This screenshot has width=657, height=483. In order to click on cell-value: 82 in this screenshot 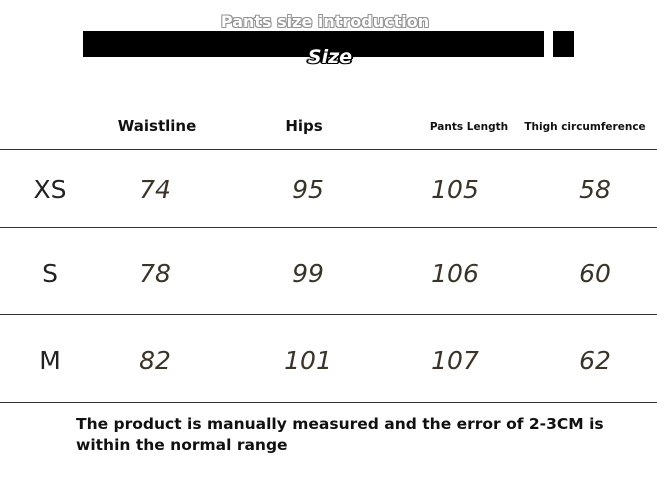, I will do `click(155, 360)`.